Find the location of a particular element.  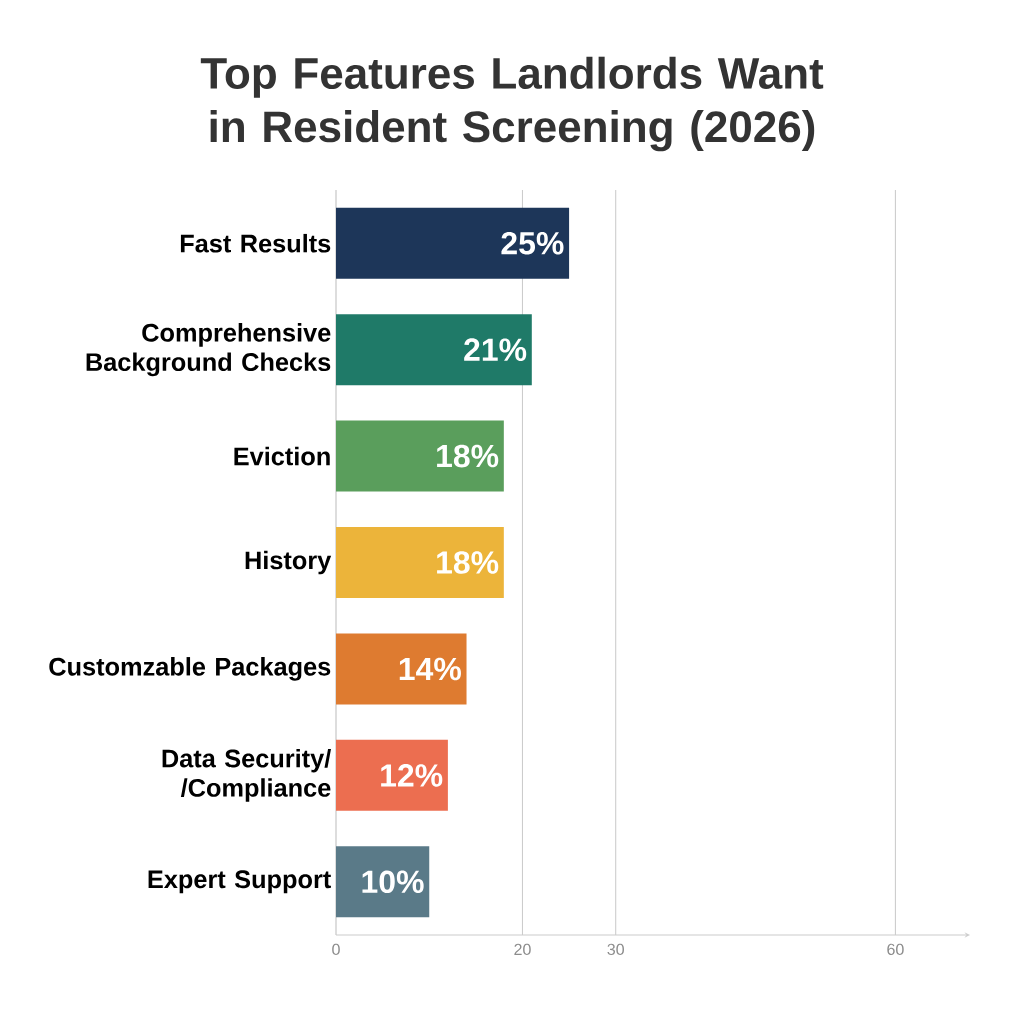

x-tick-label: 60 is located at coordinates (895, 949).